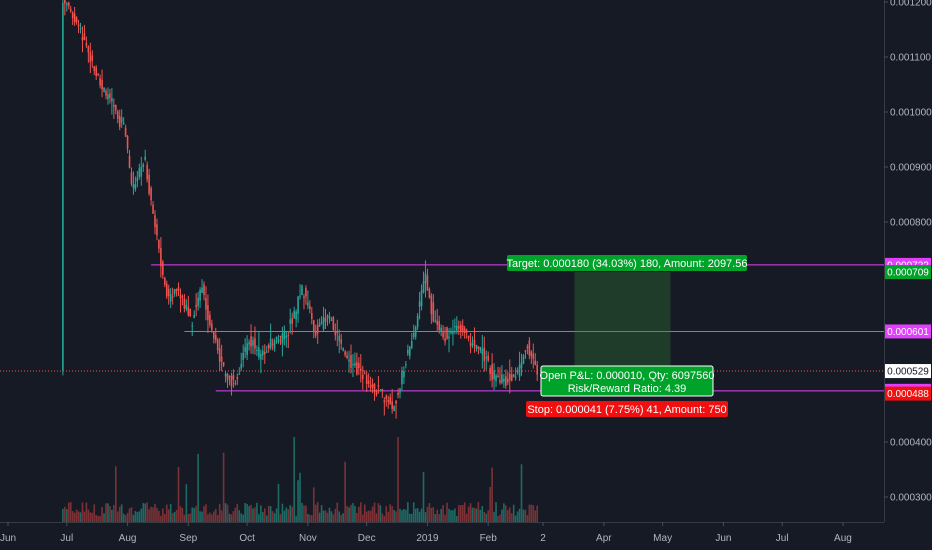 The width and height of the screenshot is (932, 550). I want to click on price-tag-label: 0.000601, so click(908, 332).